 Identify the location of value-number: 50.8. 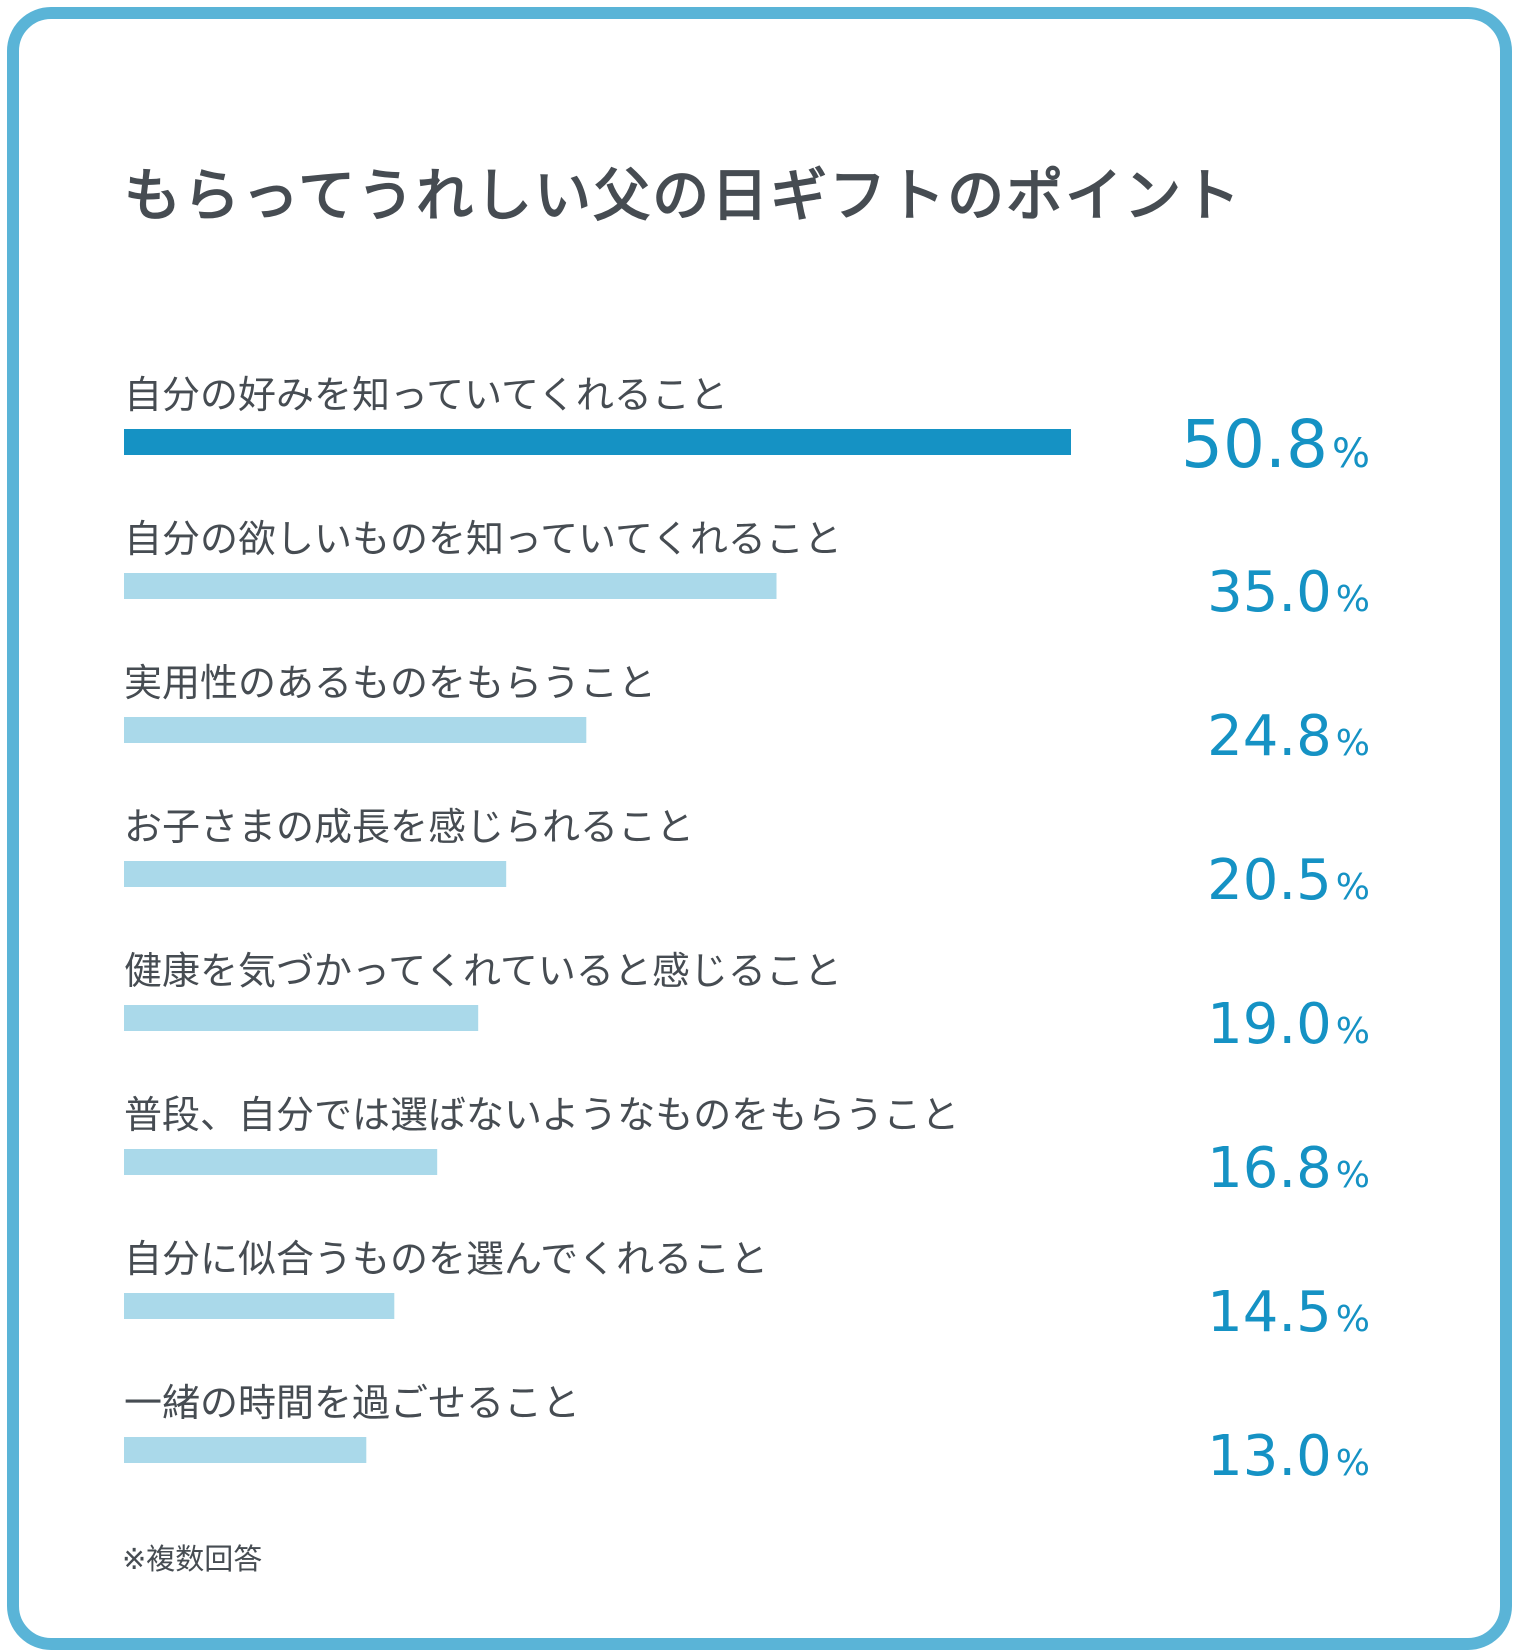
(1254, 444).